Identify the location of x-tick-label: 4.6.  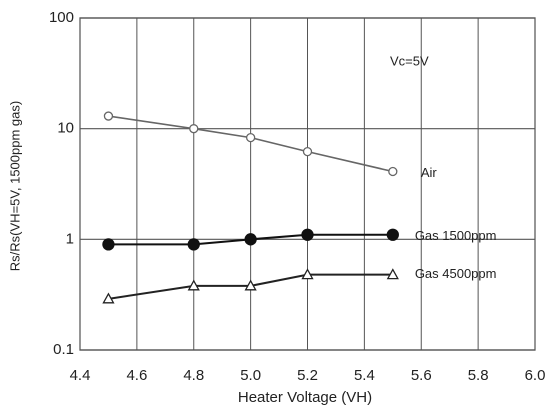
(136, 375).